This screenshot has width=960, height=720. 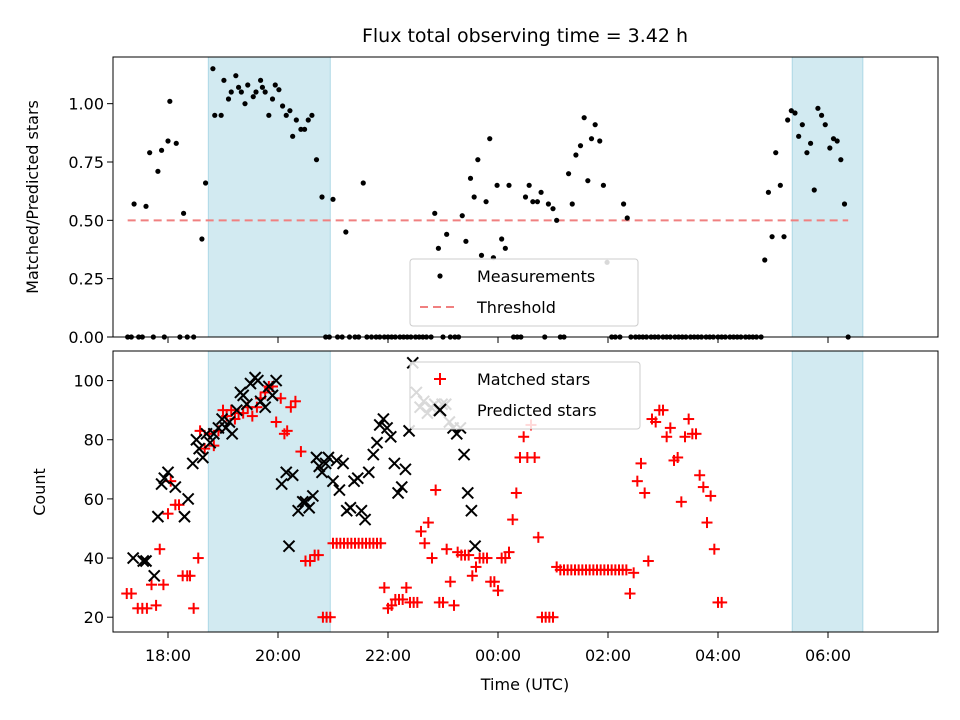 What do you see at coordinates (525, 36) in the screenshot?
I see `figure-title: Flux total observing time = 3.42 h` at bounding box center [525, 36].